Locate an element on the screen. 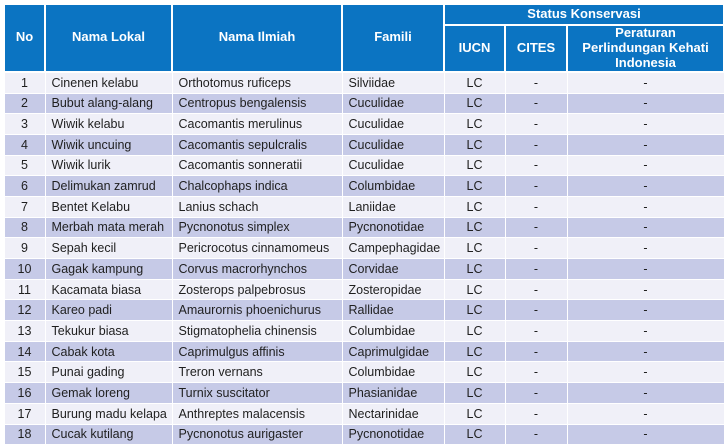  cell-nama-ilmiah: Lanius schach is located at coordinates (257, 206).